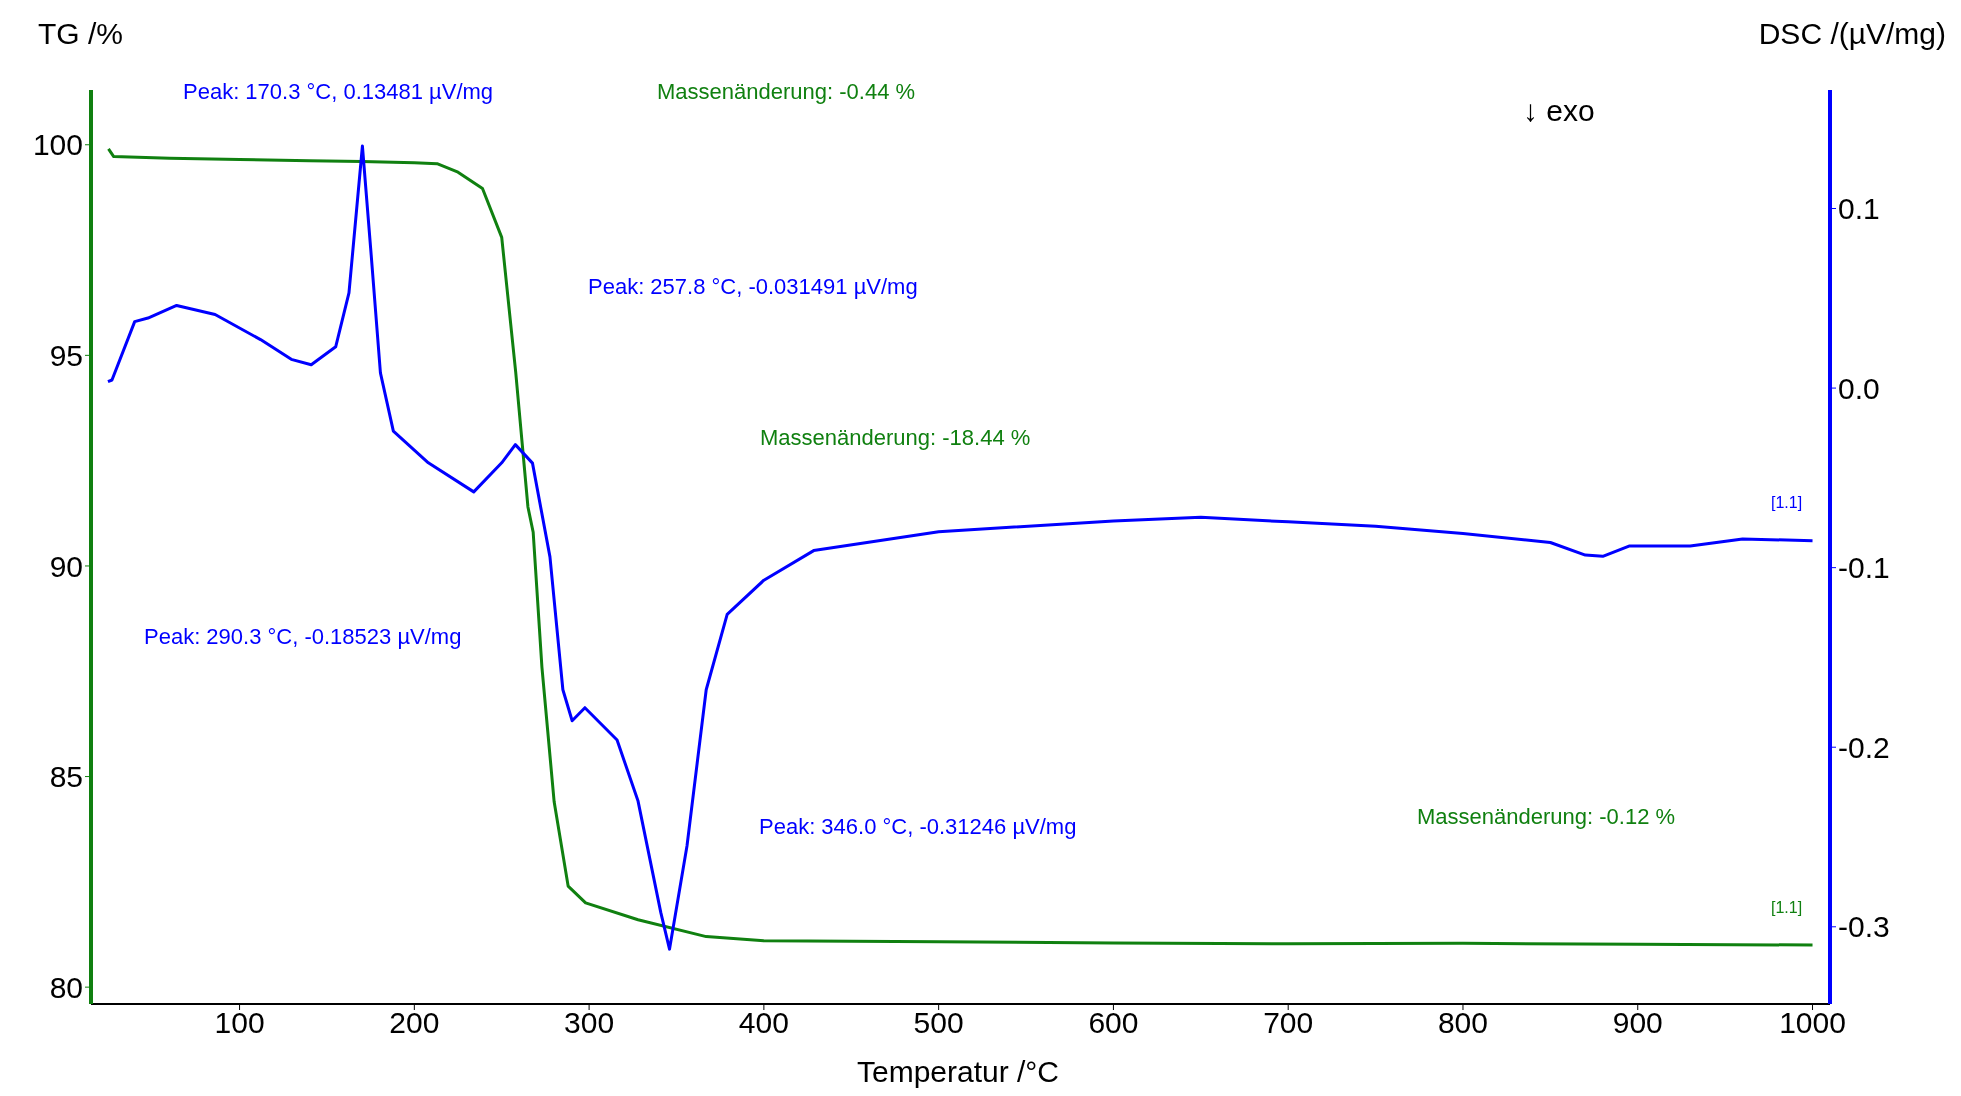  Describe the element at coordinates (895, 437) in the screenshot. I see `annotation: Massenänderung: -18.44 %` at that location.